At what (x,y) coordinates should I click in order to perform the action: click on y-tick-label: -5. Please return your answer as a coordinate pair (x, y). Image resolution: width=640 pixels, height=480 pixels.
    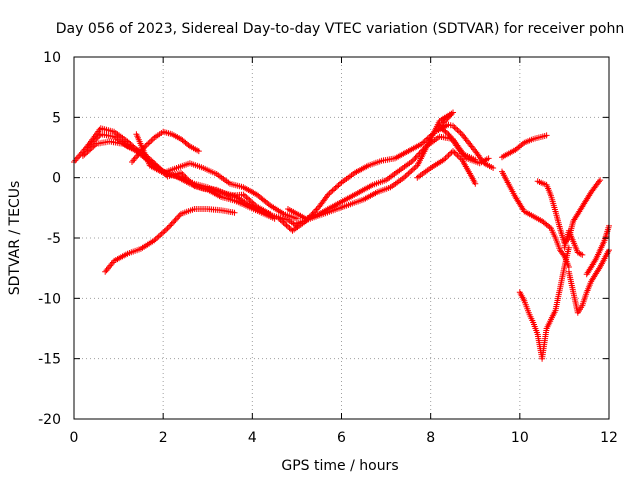
    Looking at the image, I should click on (54, 239).